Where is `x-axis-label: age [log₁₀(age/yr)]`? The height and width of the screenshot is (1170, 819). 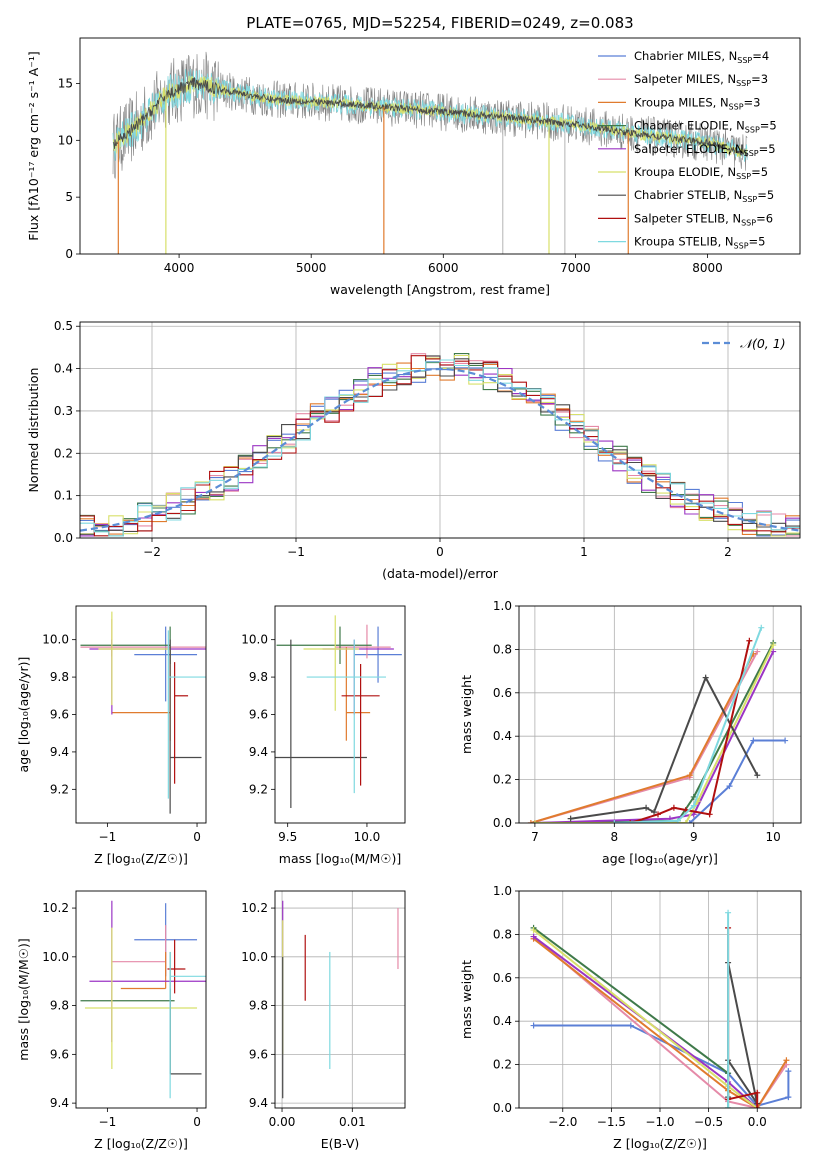 x-axis-label: age [log₁₀(age/yr)] is located at coordinates (660, 858).